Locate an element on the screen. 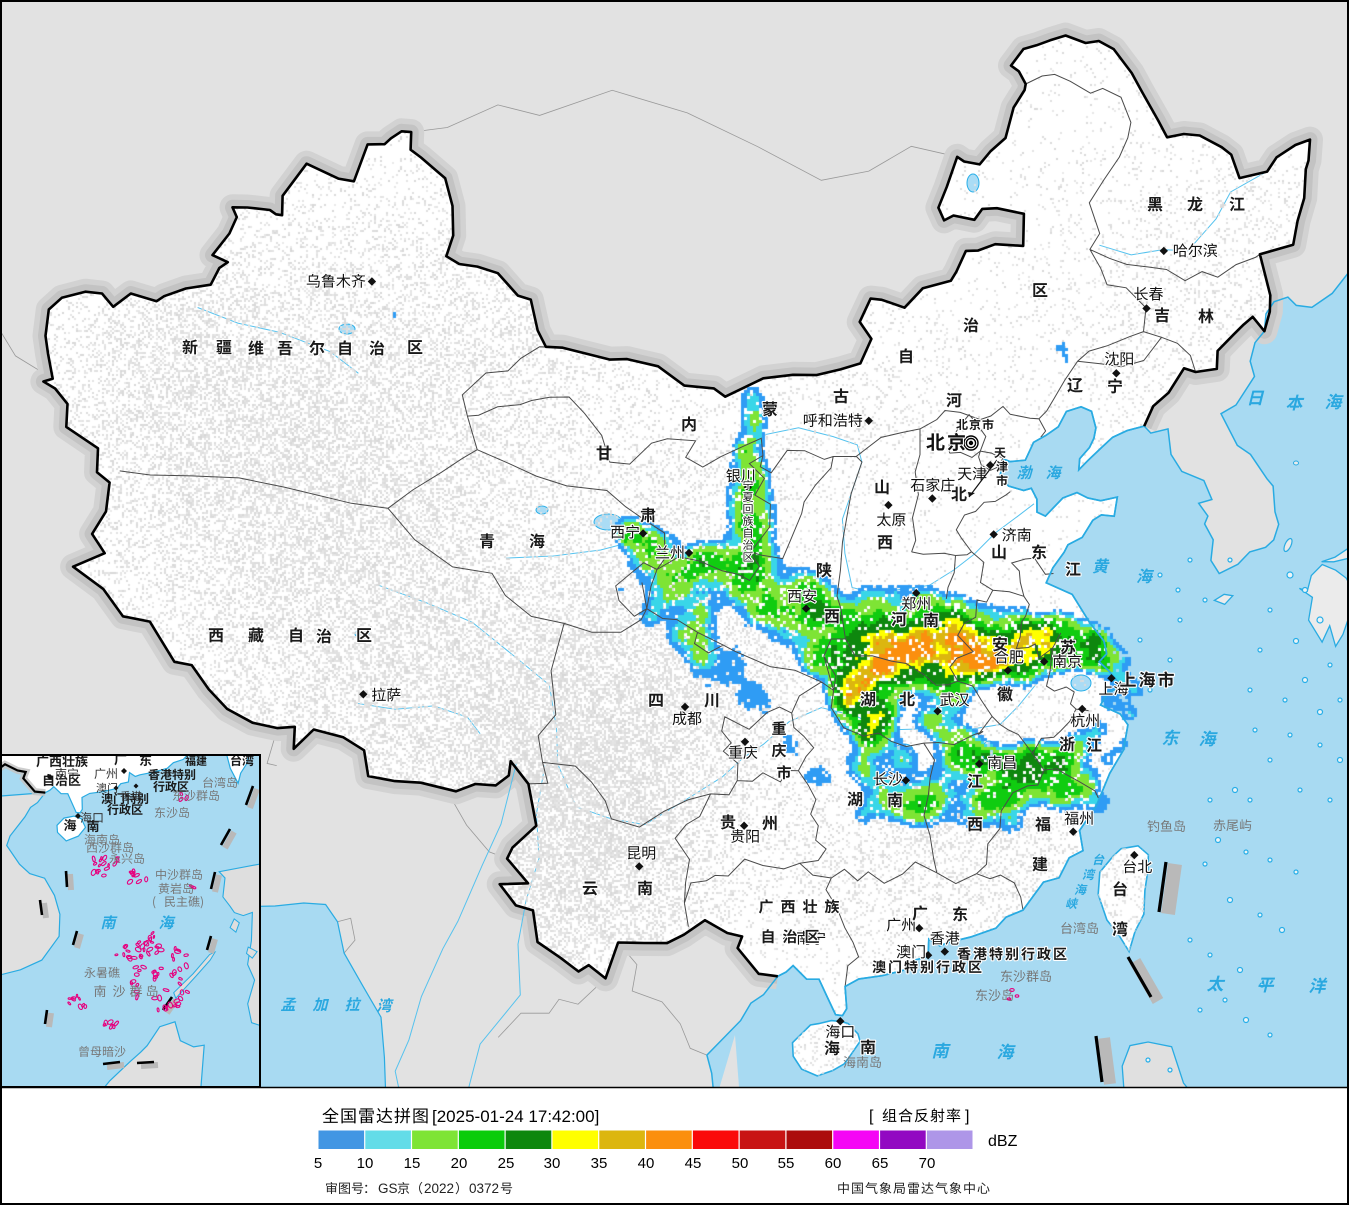  svg-text: 60 is located at coordinates (833, 1163).